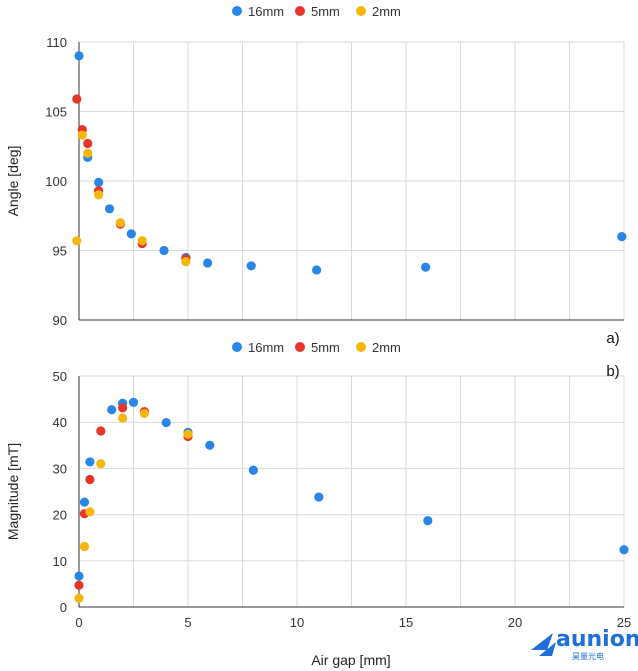 Image resolution: width=638 pixels, height=671 pixels. Describe the element at coordinates (60, 561) in the screenshot. I see `y-tick-label: 10` at that location.